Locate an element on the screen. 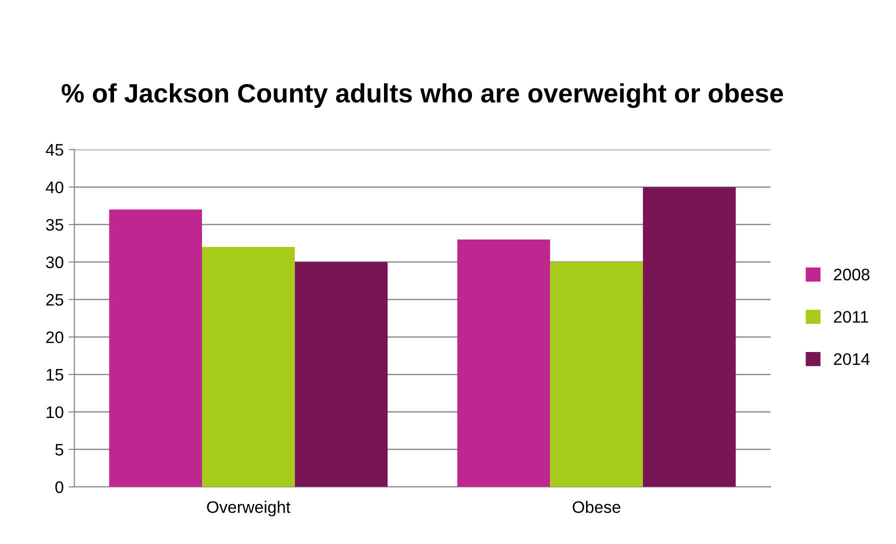 The image size is (896, 544). chart-title: % of Jackson County adults who are overweight or obese is located at coordinates (423, 95).